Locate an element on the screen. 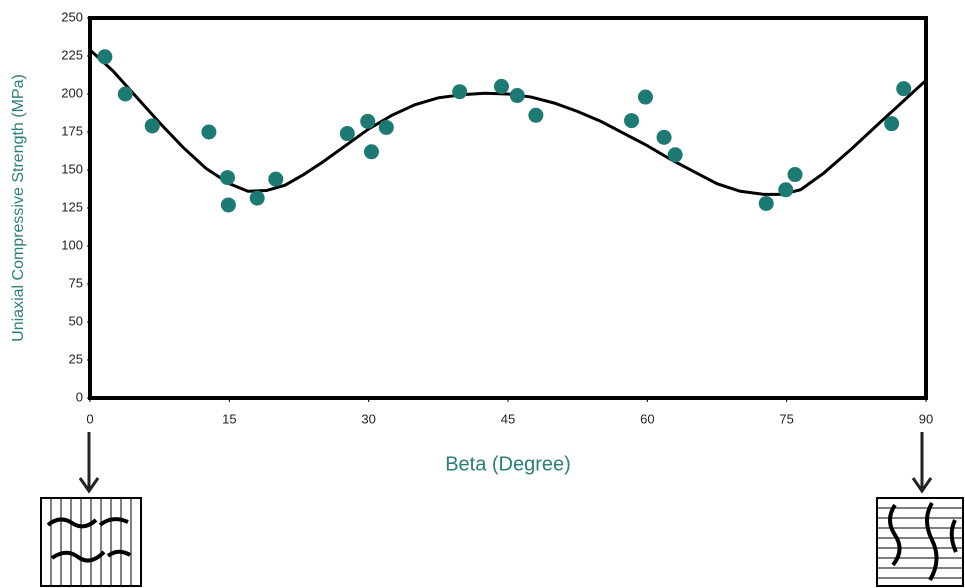 This screenshot has width=965, height=588. x-tick-label: 15 is located at coordinates (229, 418).